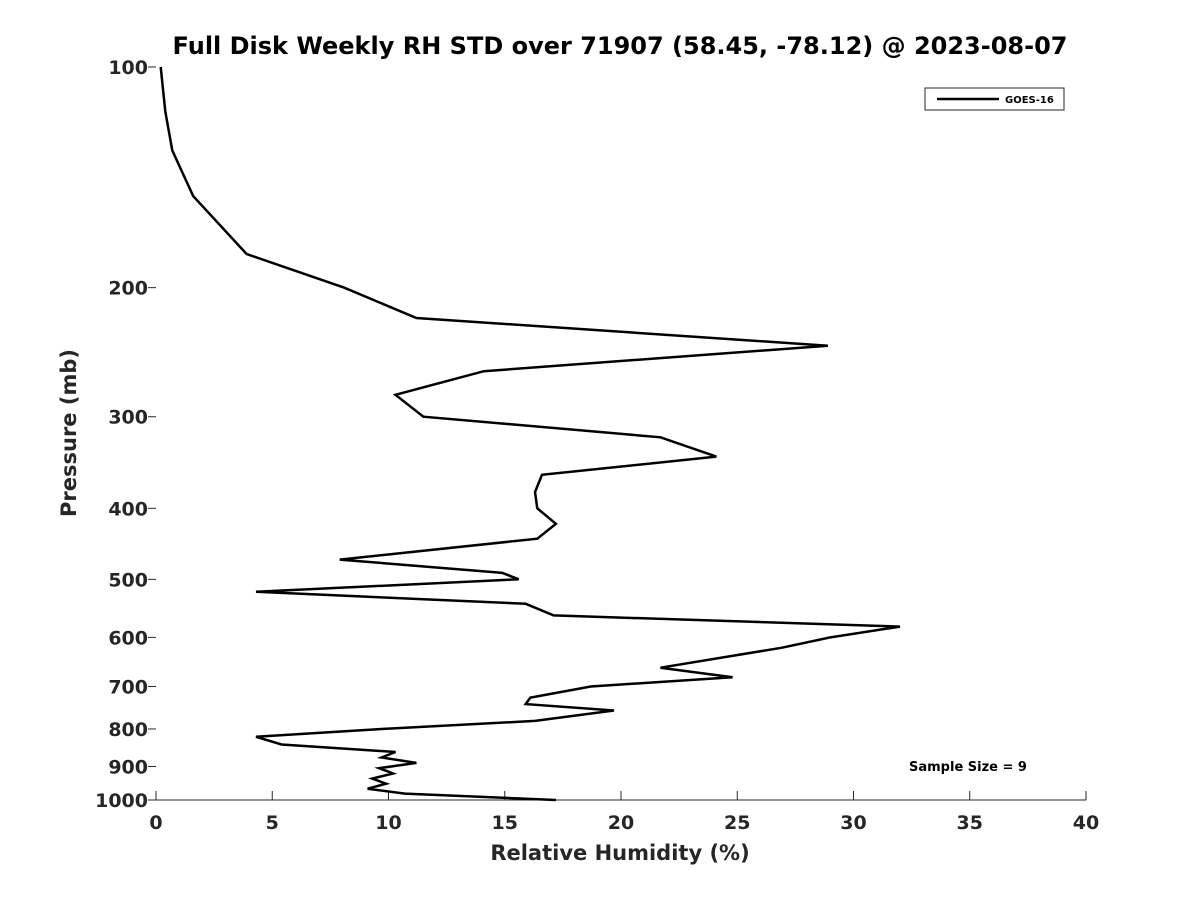 The width and height of the screenshot is (1200, 900). I want to click on y-tick-label: 300, so click(128, 418).